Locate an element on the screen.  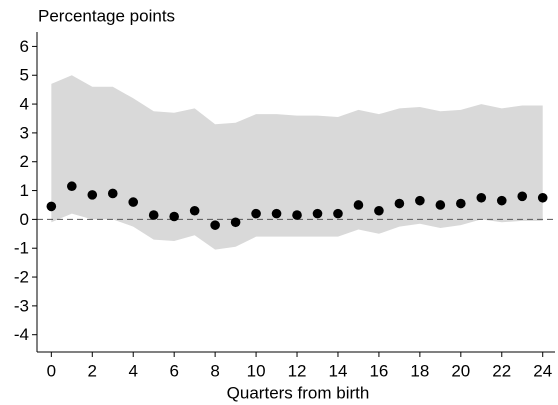
y-axis-title: Percentage points is located at coordinates (106, 15).